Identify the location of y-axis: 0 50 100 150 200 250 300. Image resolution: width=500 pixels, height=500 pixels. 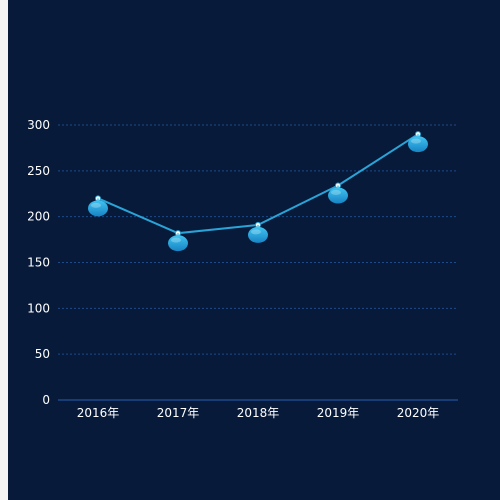
(38, 262).